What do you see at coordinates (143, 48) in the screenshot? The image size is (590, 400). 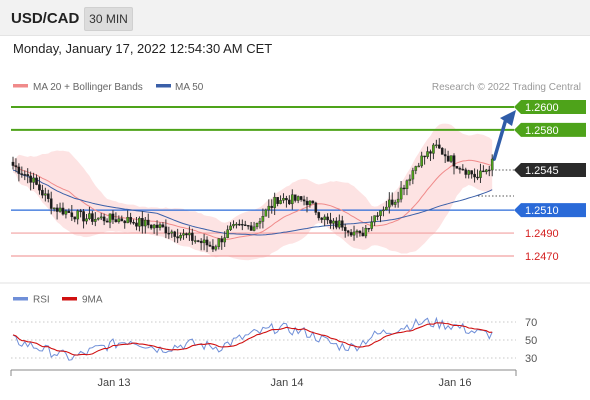 I see `chart-datetime: Monday, January 17, 2022 12:54:30 AM CET` at bounding box center [143, 48].